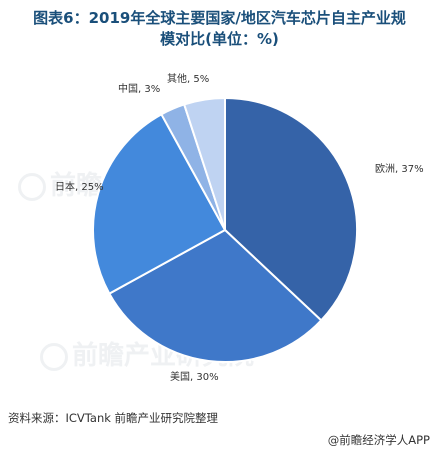  Describe the element at coordinates (378, 440) in the screenshot. I see `brand-credit: @前瞻经济学人APP` at that location.